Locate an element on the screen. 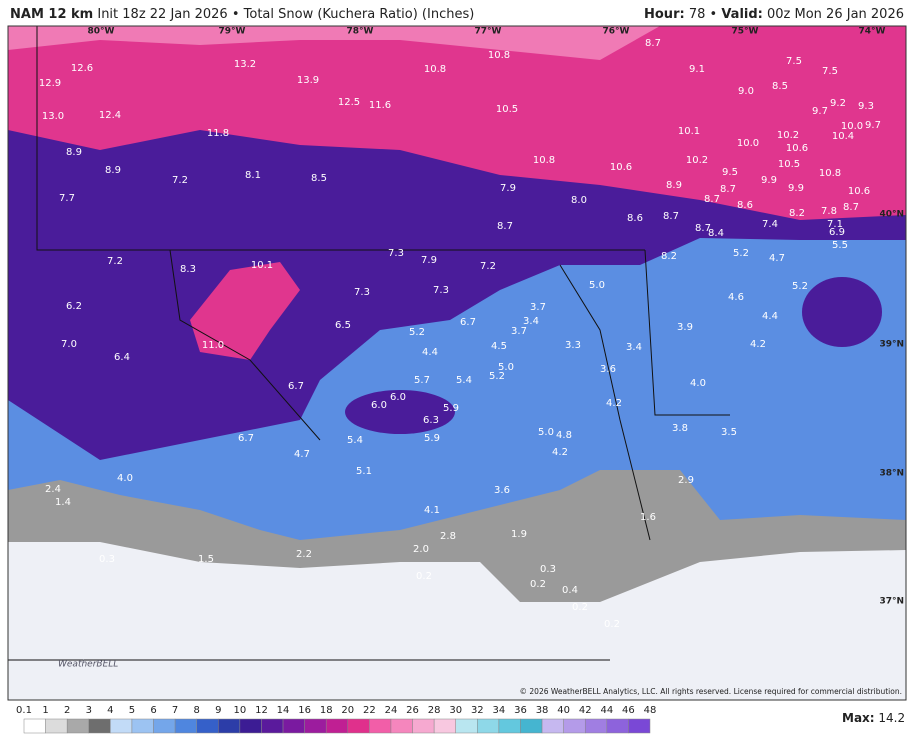 The width and height of the screenshot is (914, 750). snow-label: 0.4 is located at coordinates (570, 590).